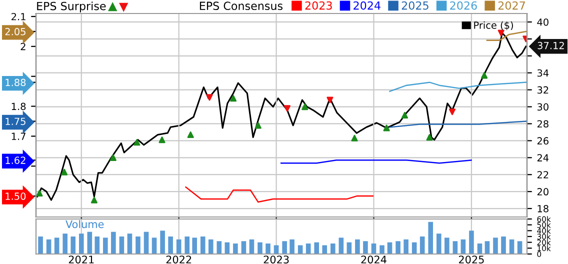  What do you see at coordinates (542, 22) in the screenshot?
I see `y2-tick-label: 40` at bounding box center [542, 22].